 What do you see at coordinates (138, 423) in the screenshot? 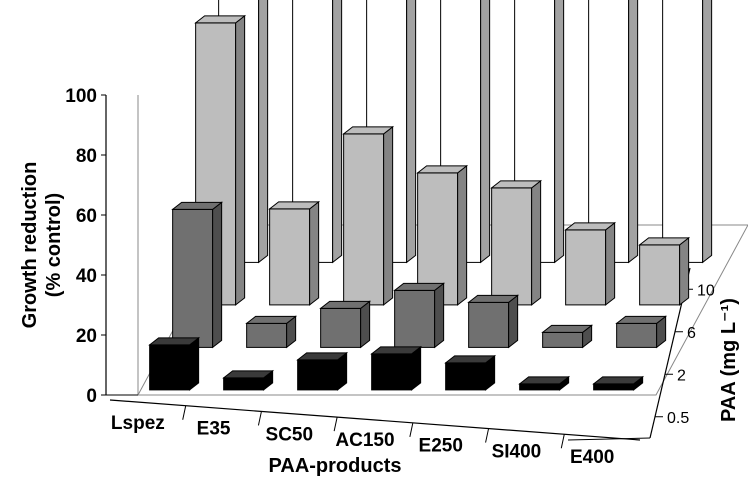
I see `x-tick-label: Lspez` at bounding box center [138, 423].